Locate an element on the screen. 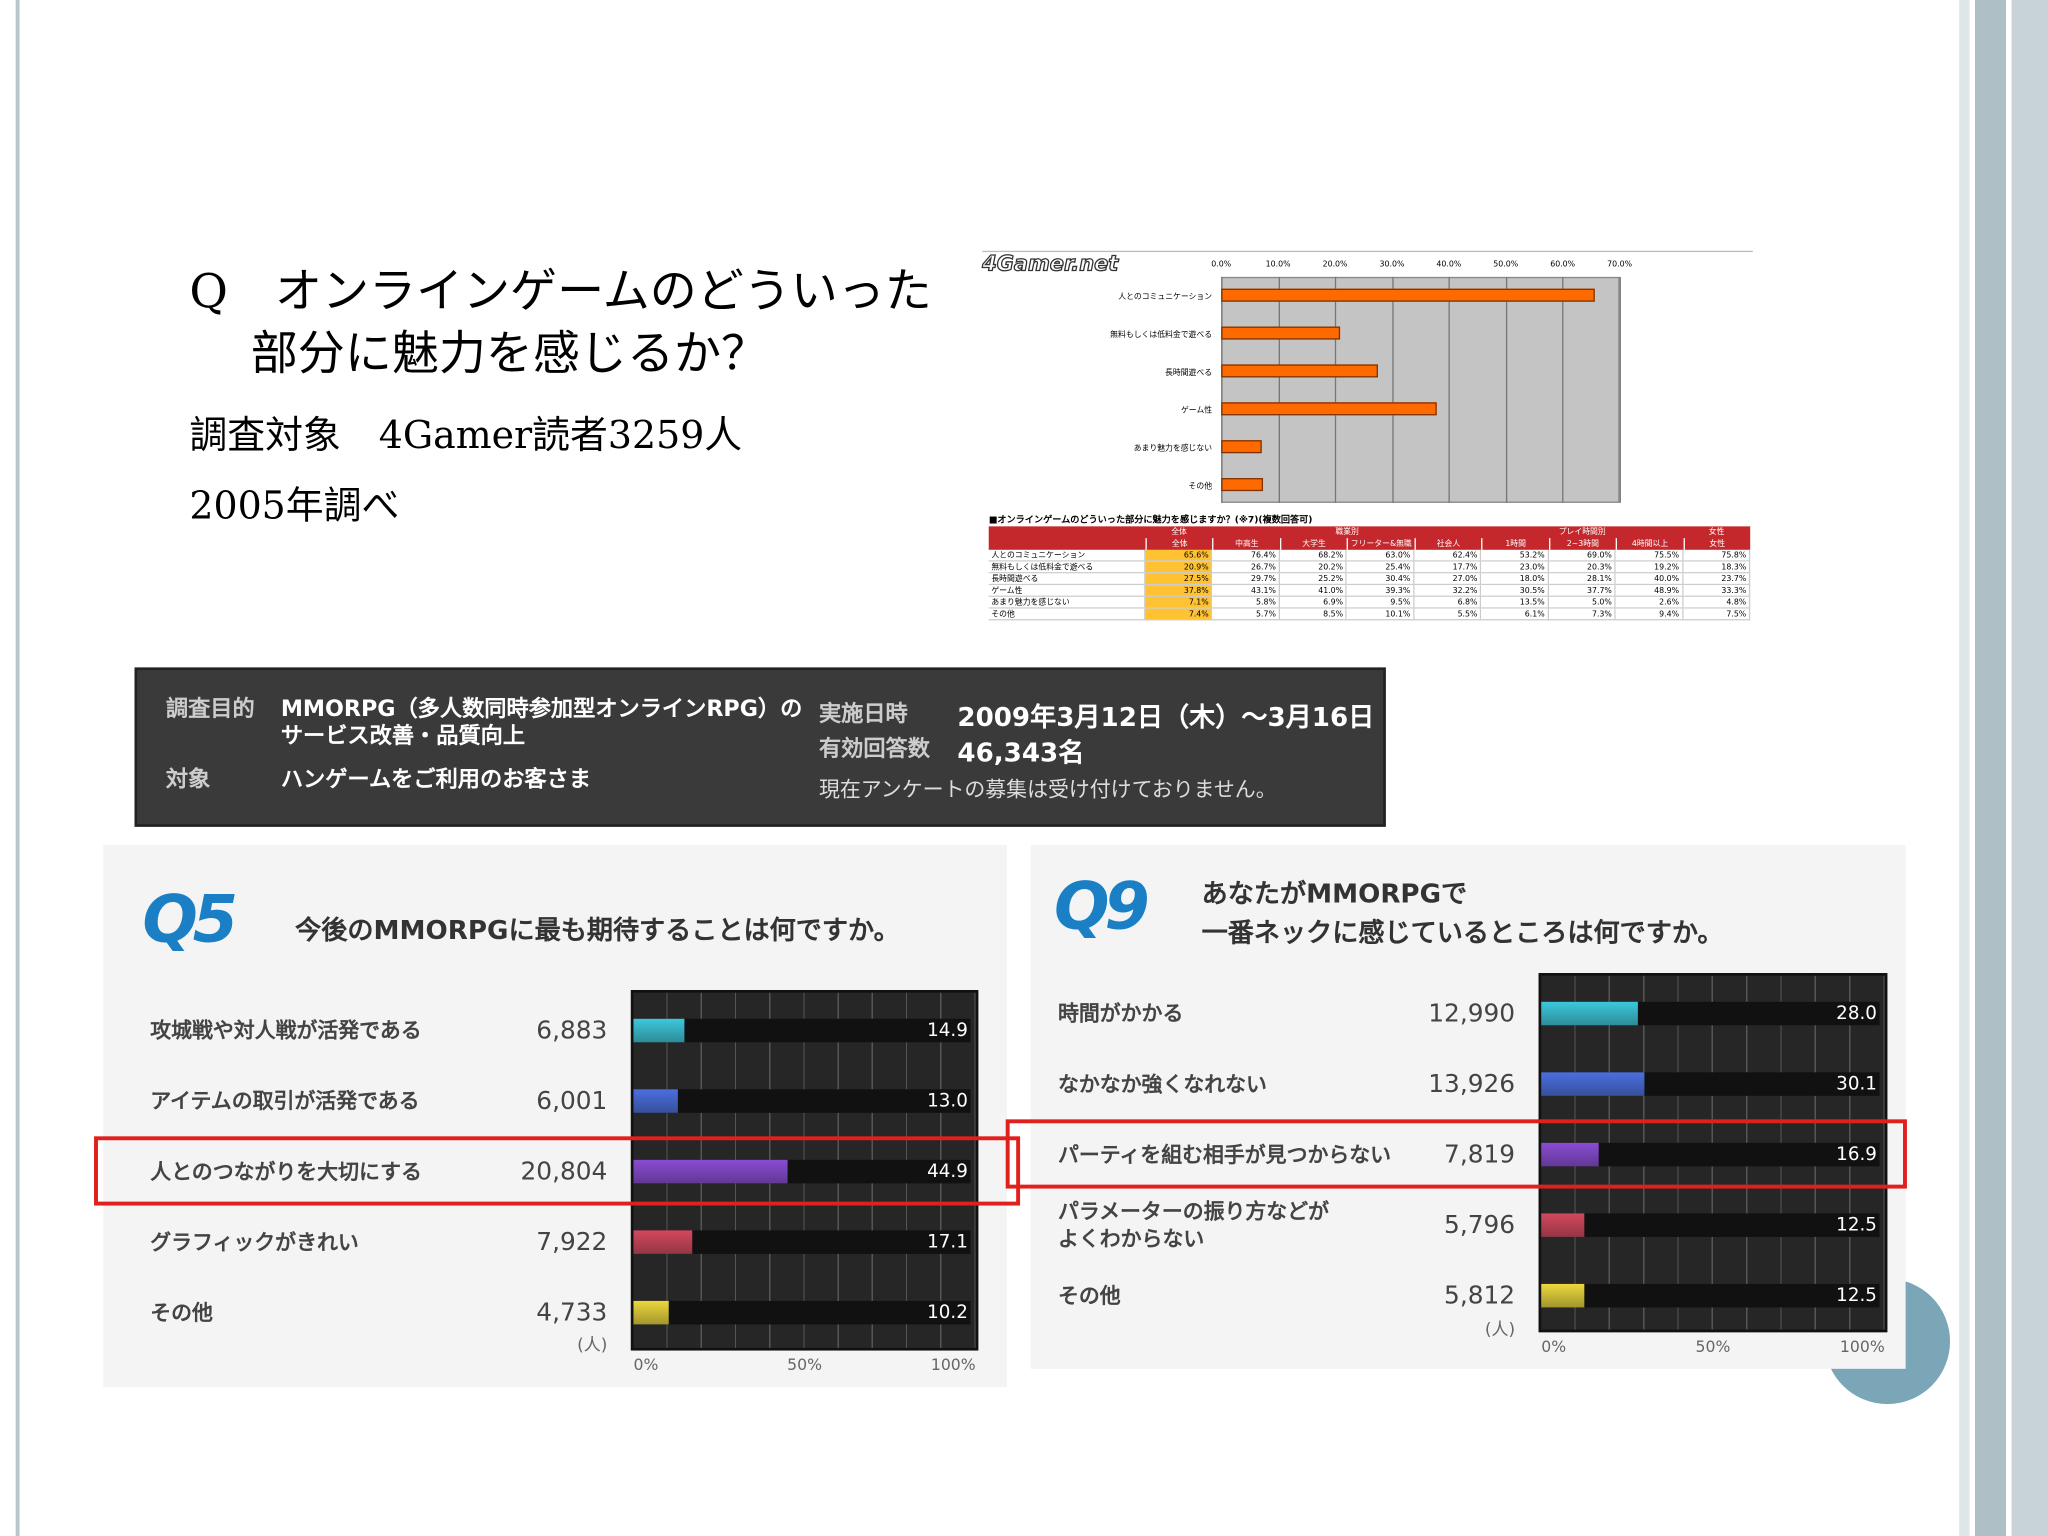  table-cell: 6.1% is located at coordinates (1515, 614).